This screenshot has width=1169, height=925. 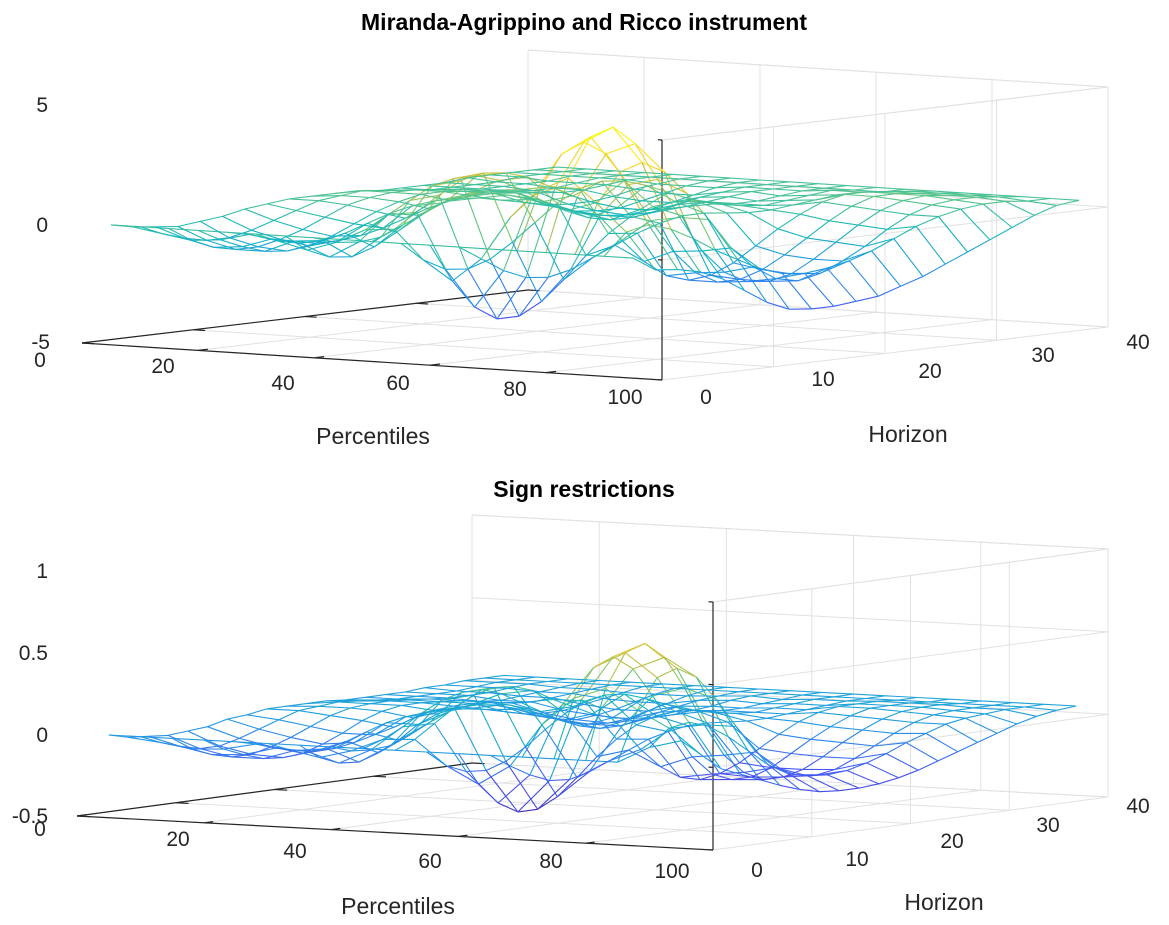 I want to click on x-origin-label: 0, so click(x=40, y=360).